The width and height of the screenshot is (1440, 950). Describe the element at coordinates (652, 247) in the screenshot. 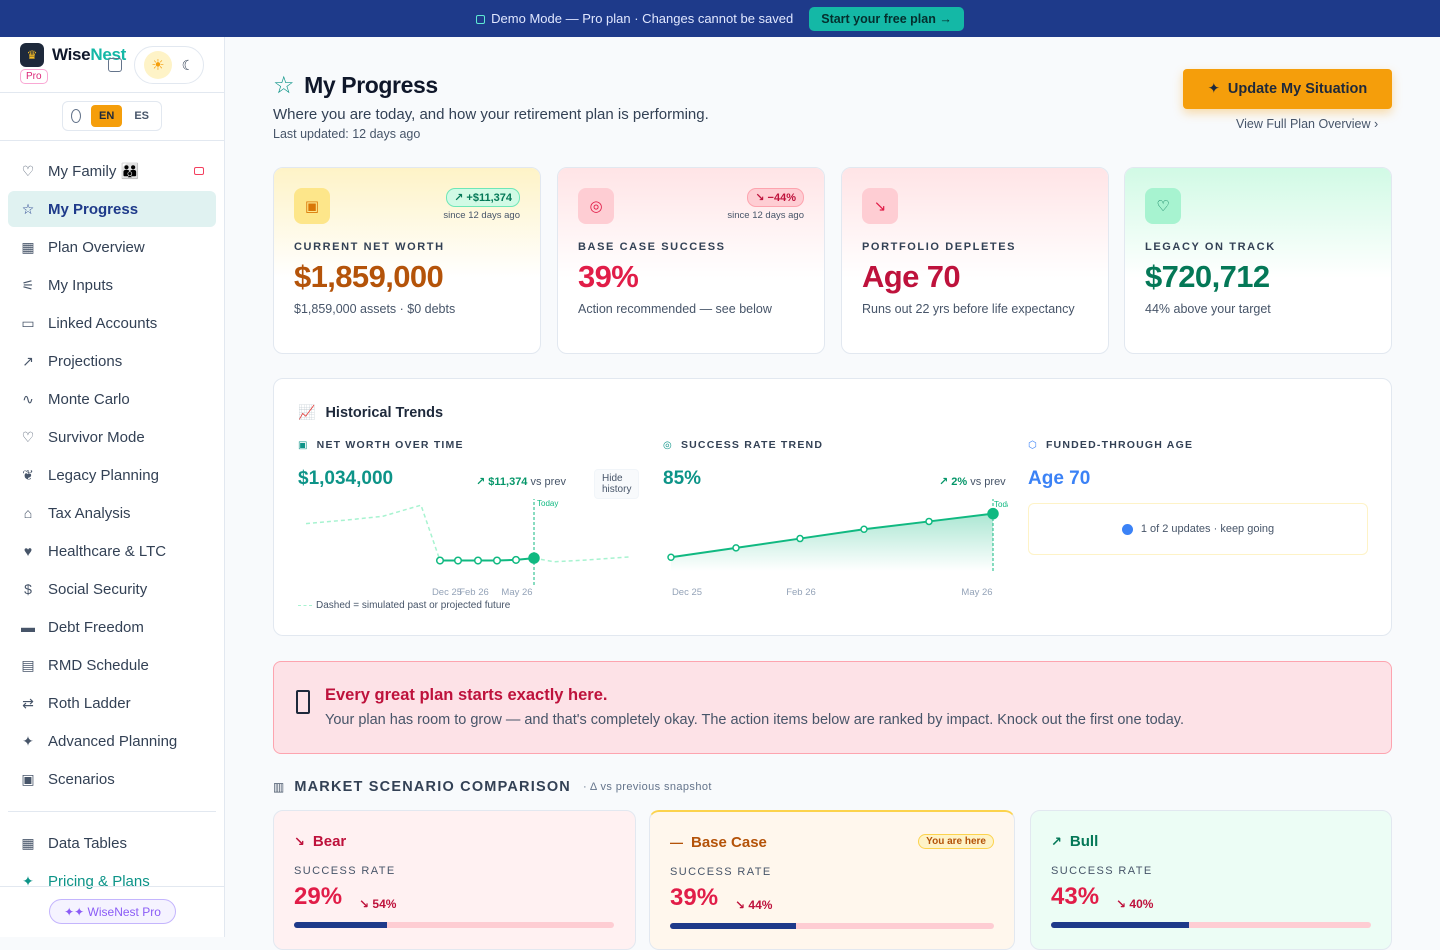

I see `kpi-label: BASE CASE SUCCESS` at that location.